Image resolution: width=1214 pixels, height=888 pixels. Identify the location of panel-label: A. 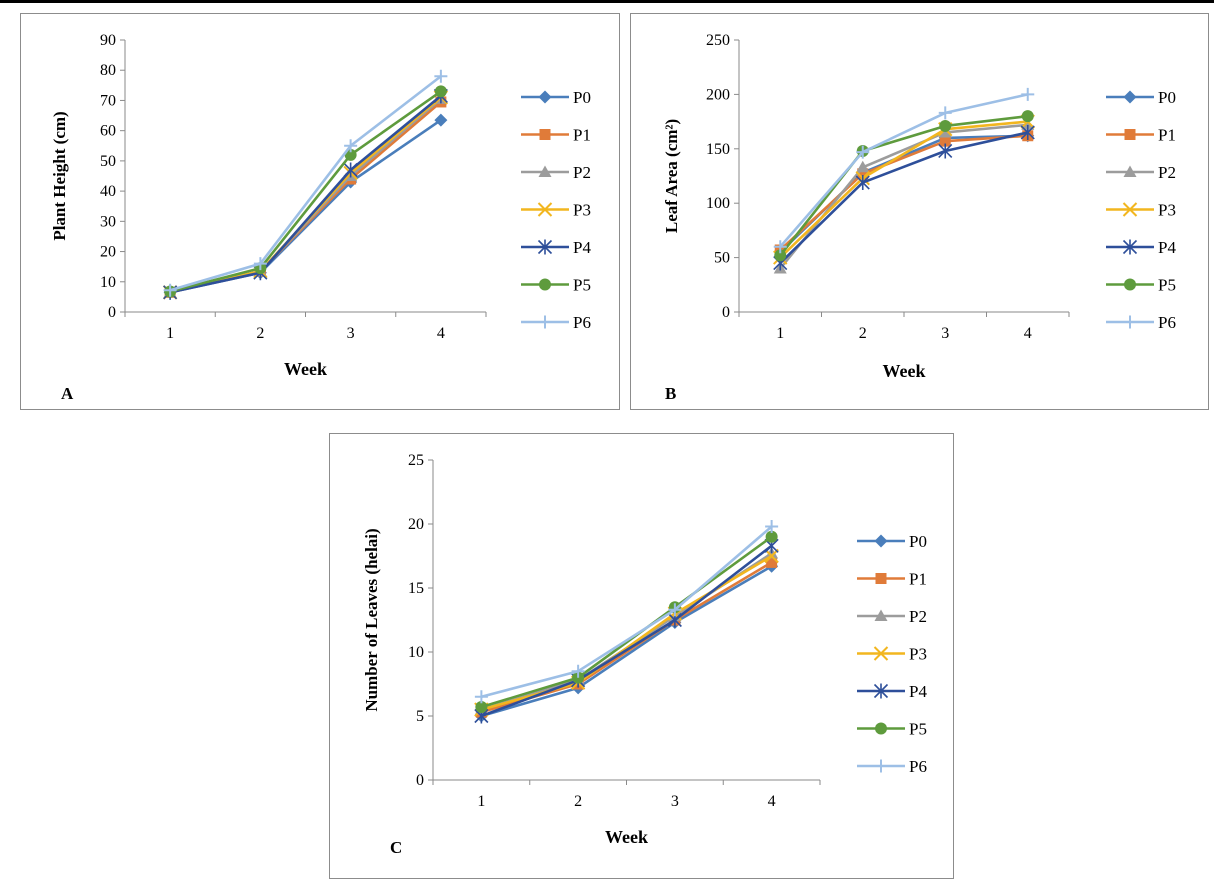
(67, 393).